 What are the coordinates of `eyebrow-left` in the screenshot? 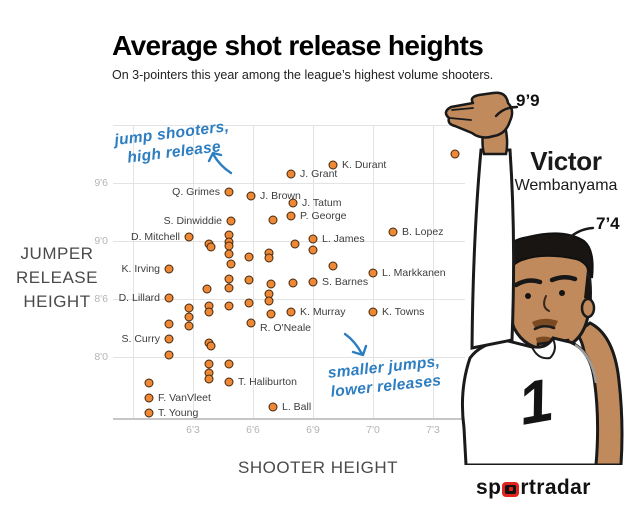 It's located at (528, 283).